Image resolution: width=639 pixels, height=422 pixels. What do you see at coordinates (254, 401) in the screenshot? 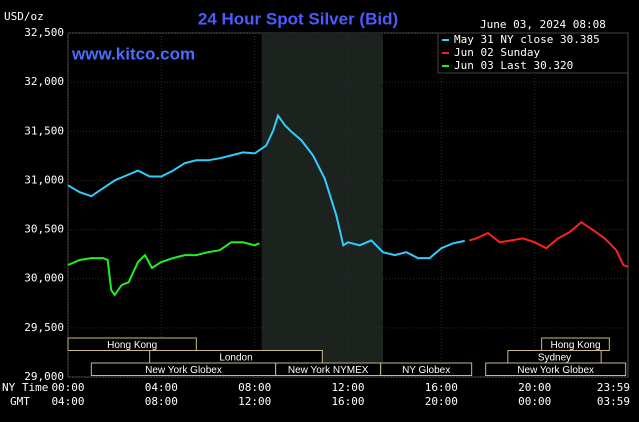
I see `x2-tick-label: 12:00` at bounding box center [254, 401].